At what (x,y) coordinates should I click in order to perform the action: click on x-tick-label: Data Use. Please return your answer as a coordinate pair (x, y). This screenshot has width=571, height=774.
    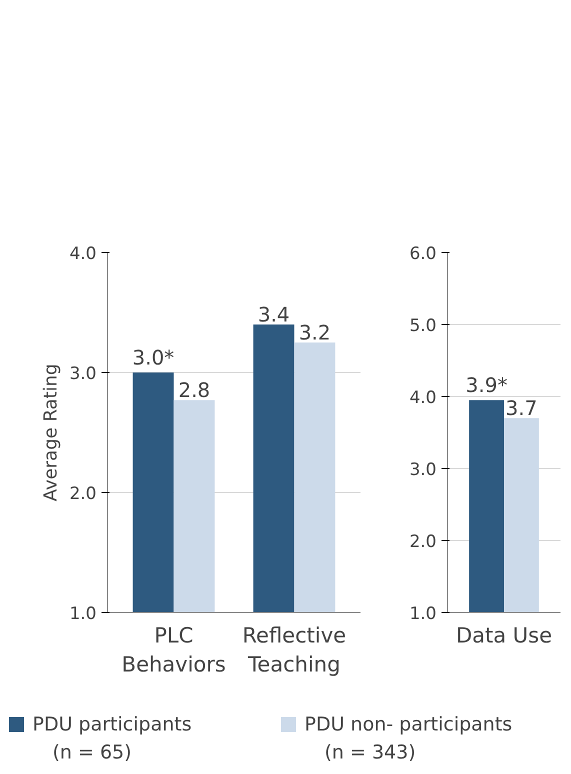
    Looking at the image, I should click on (504, 636).